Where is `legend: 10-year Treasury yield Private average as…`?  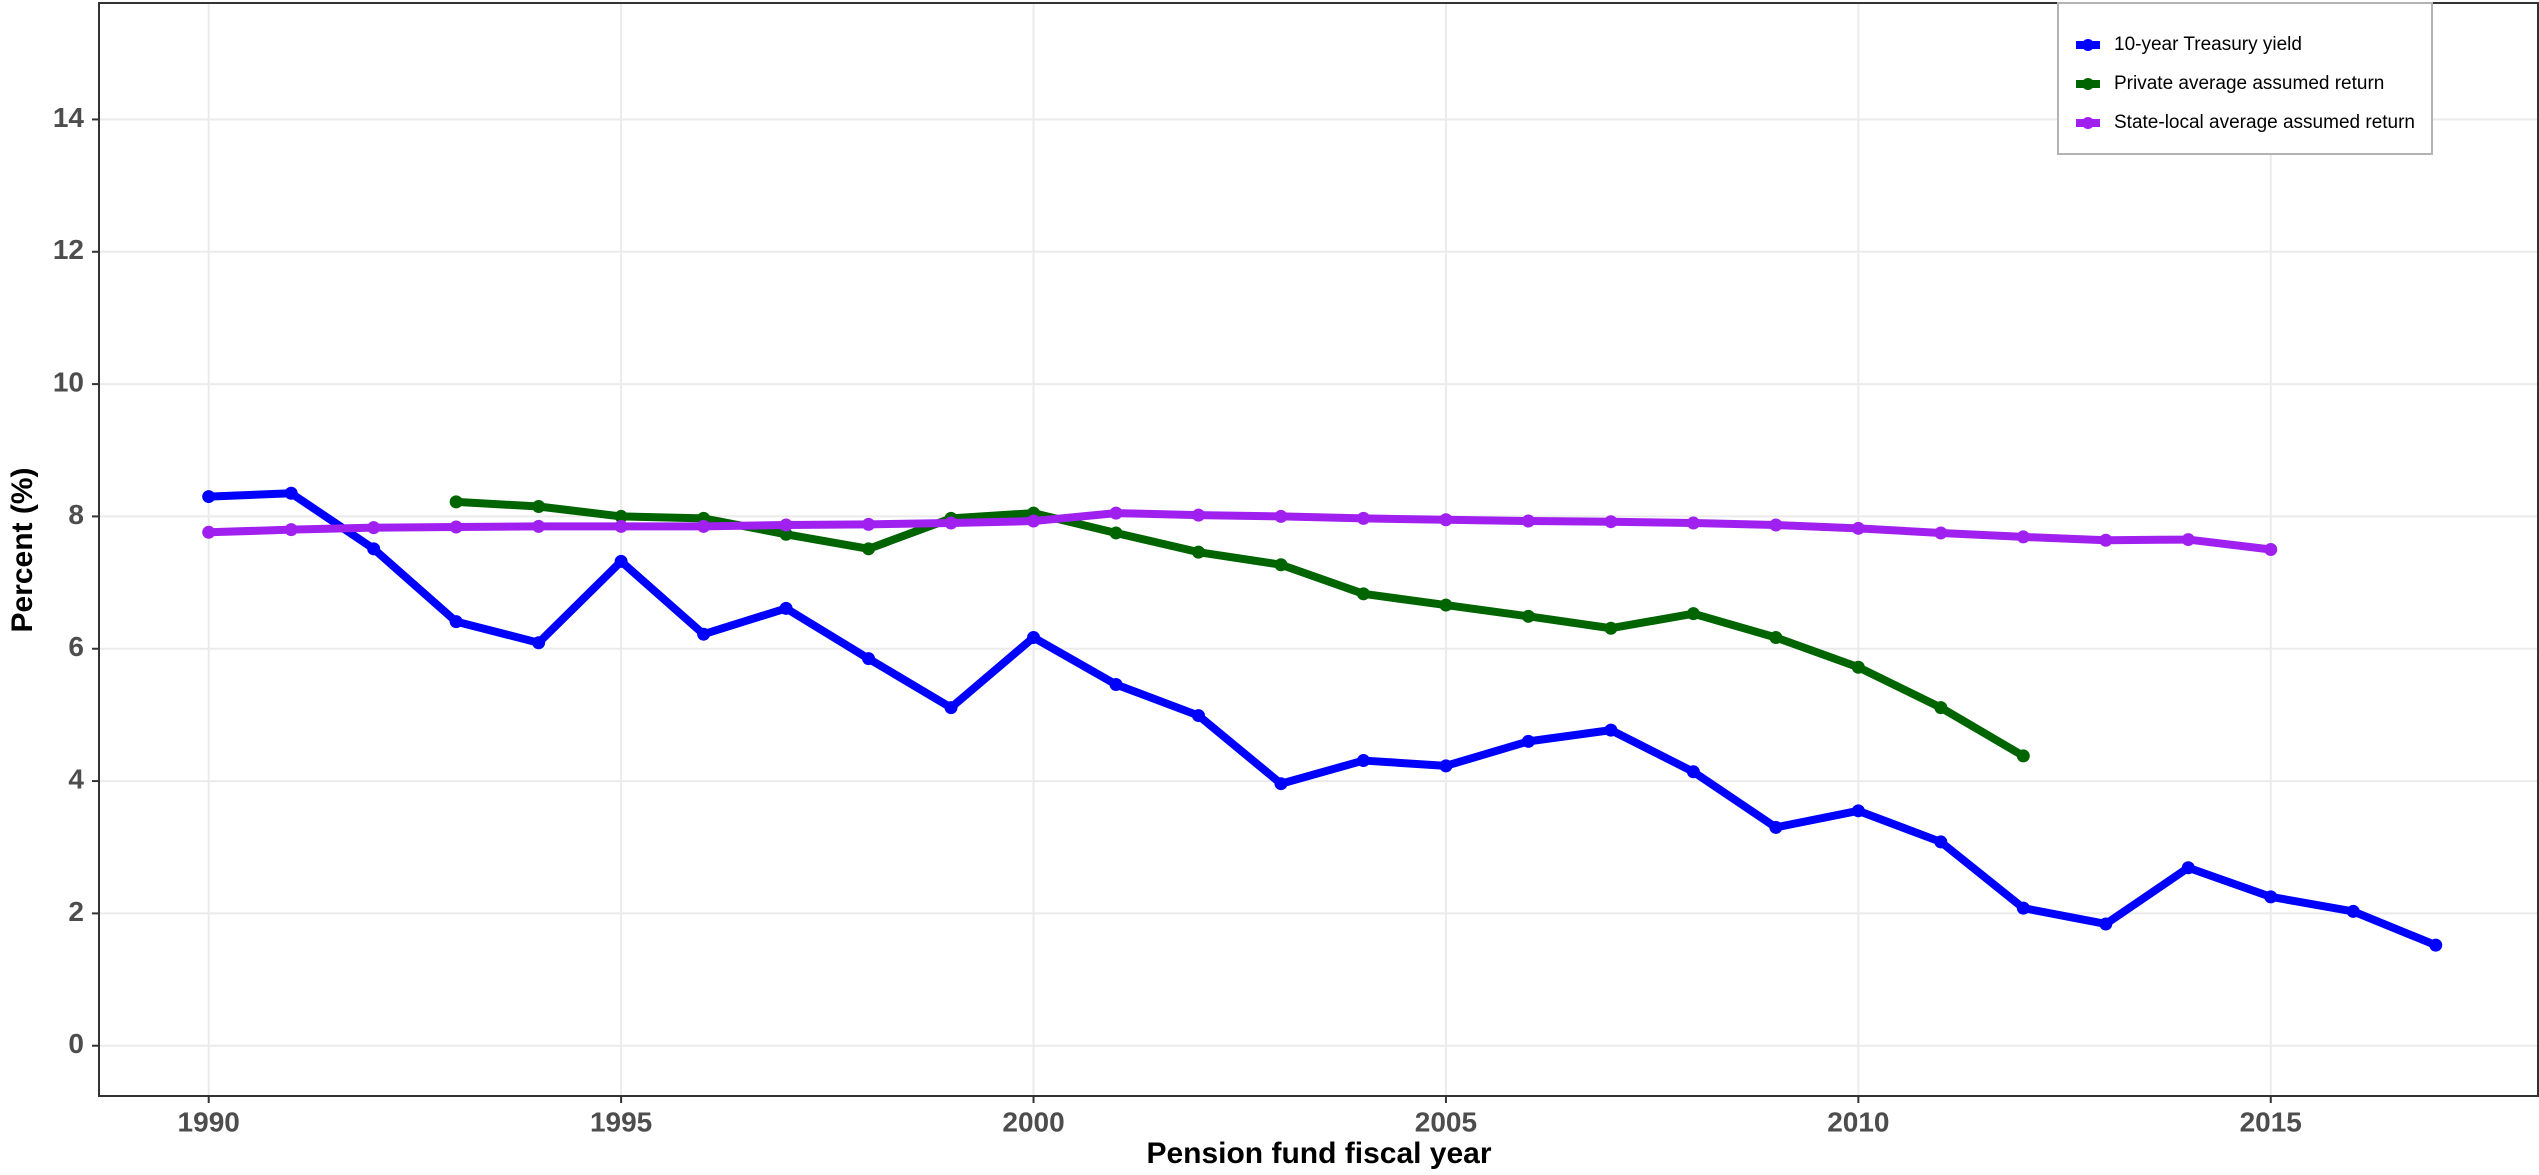 legend: 10-year Treasury yield Private average as… is located at coordinates (2245, 78).